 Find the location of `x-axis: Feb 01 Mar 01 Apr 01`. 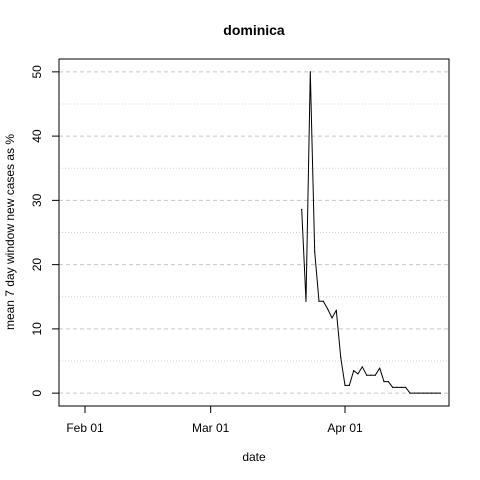

x-axis: Feb 01 Mar 01 Apr 01 is located at coordinates (214, 420).